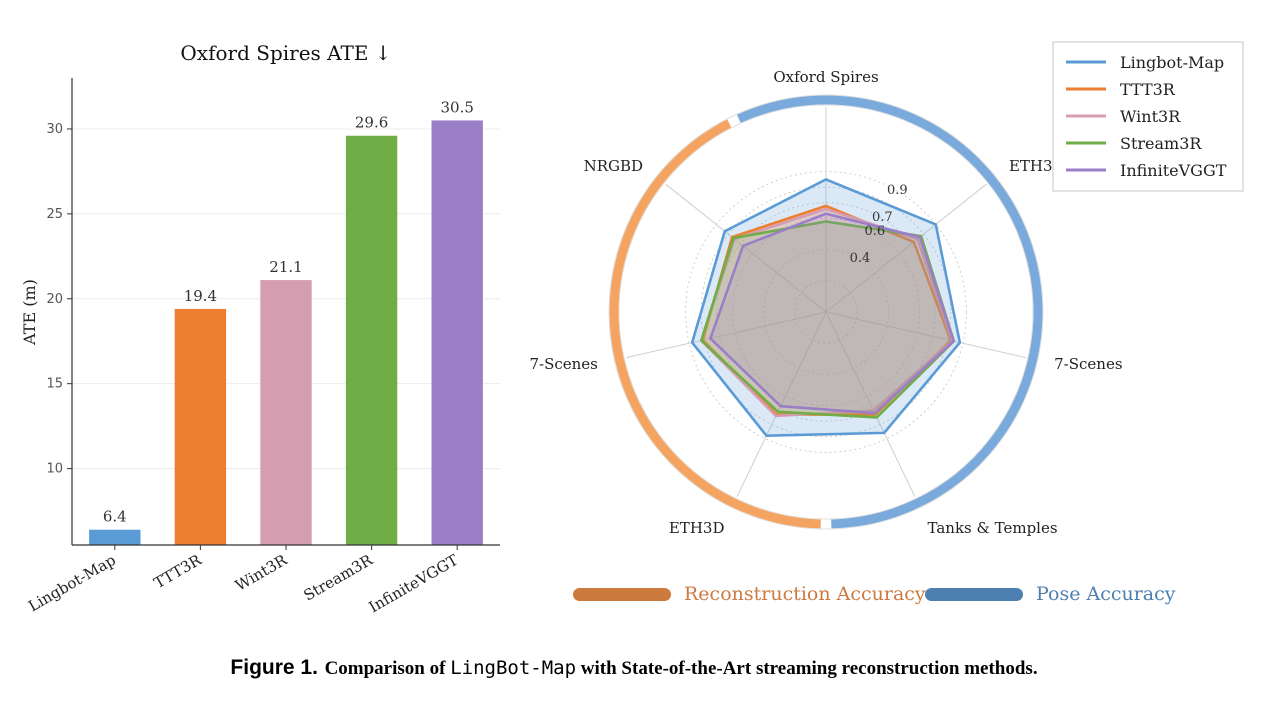  I want to click on radar-series, so click(826, 307).